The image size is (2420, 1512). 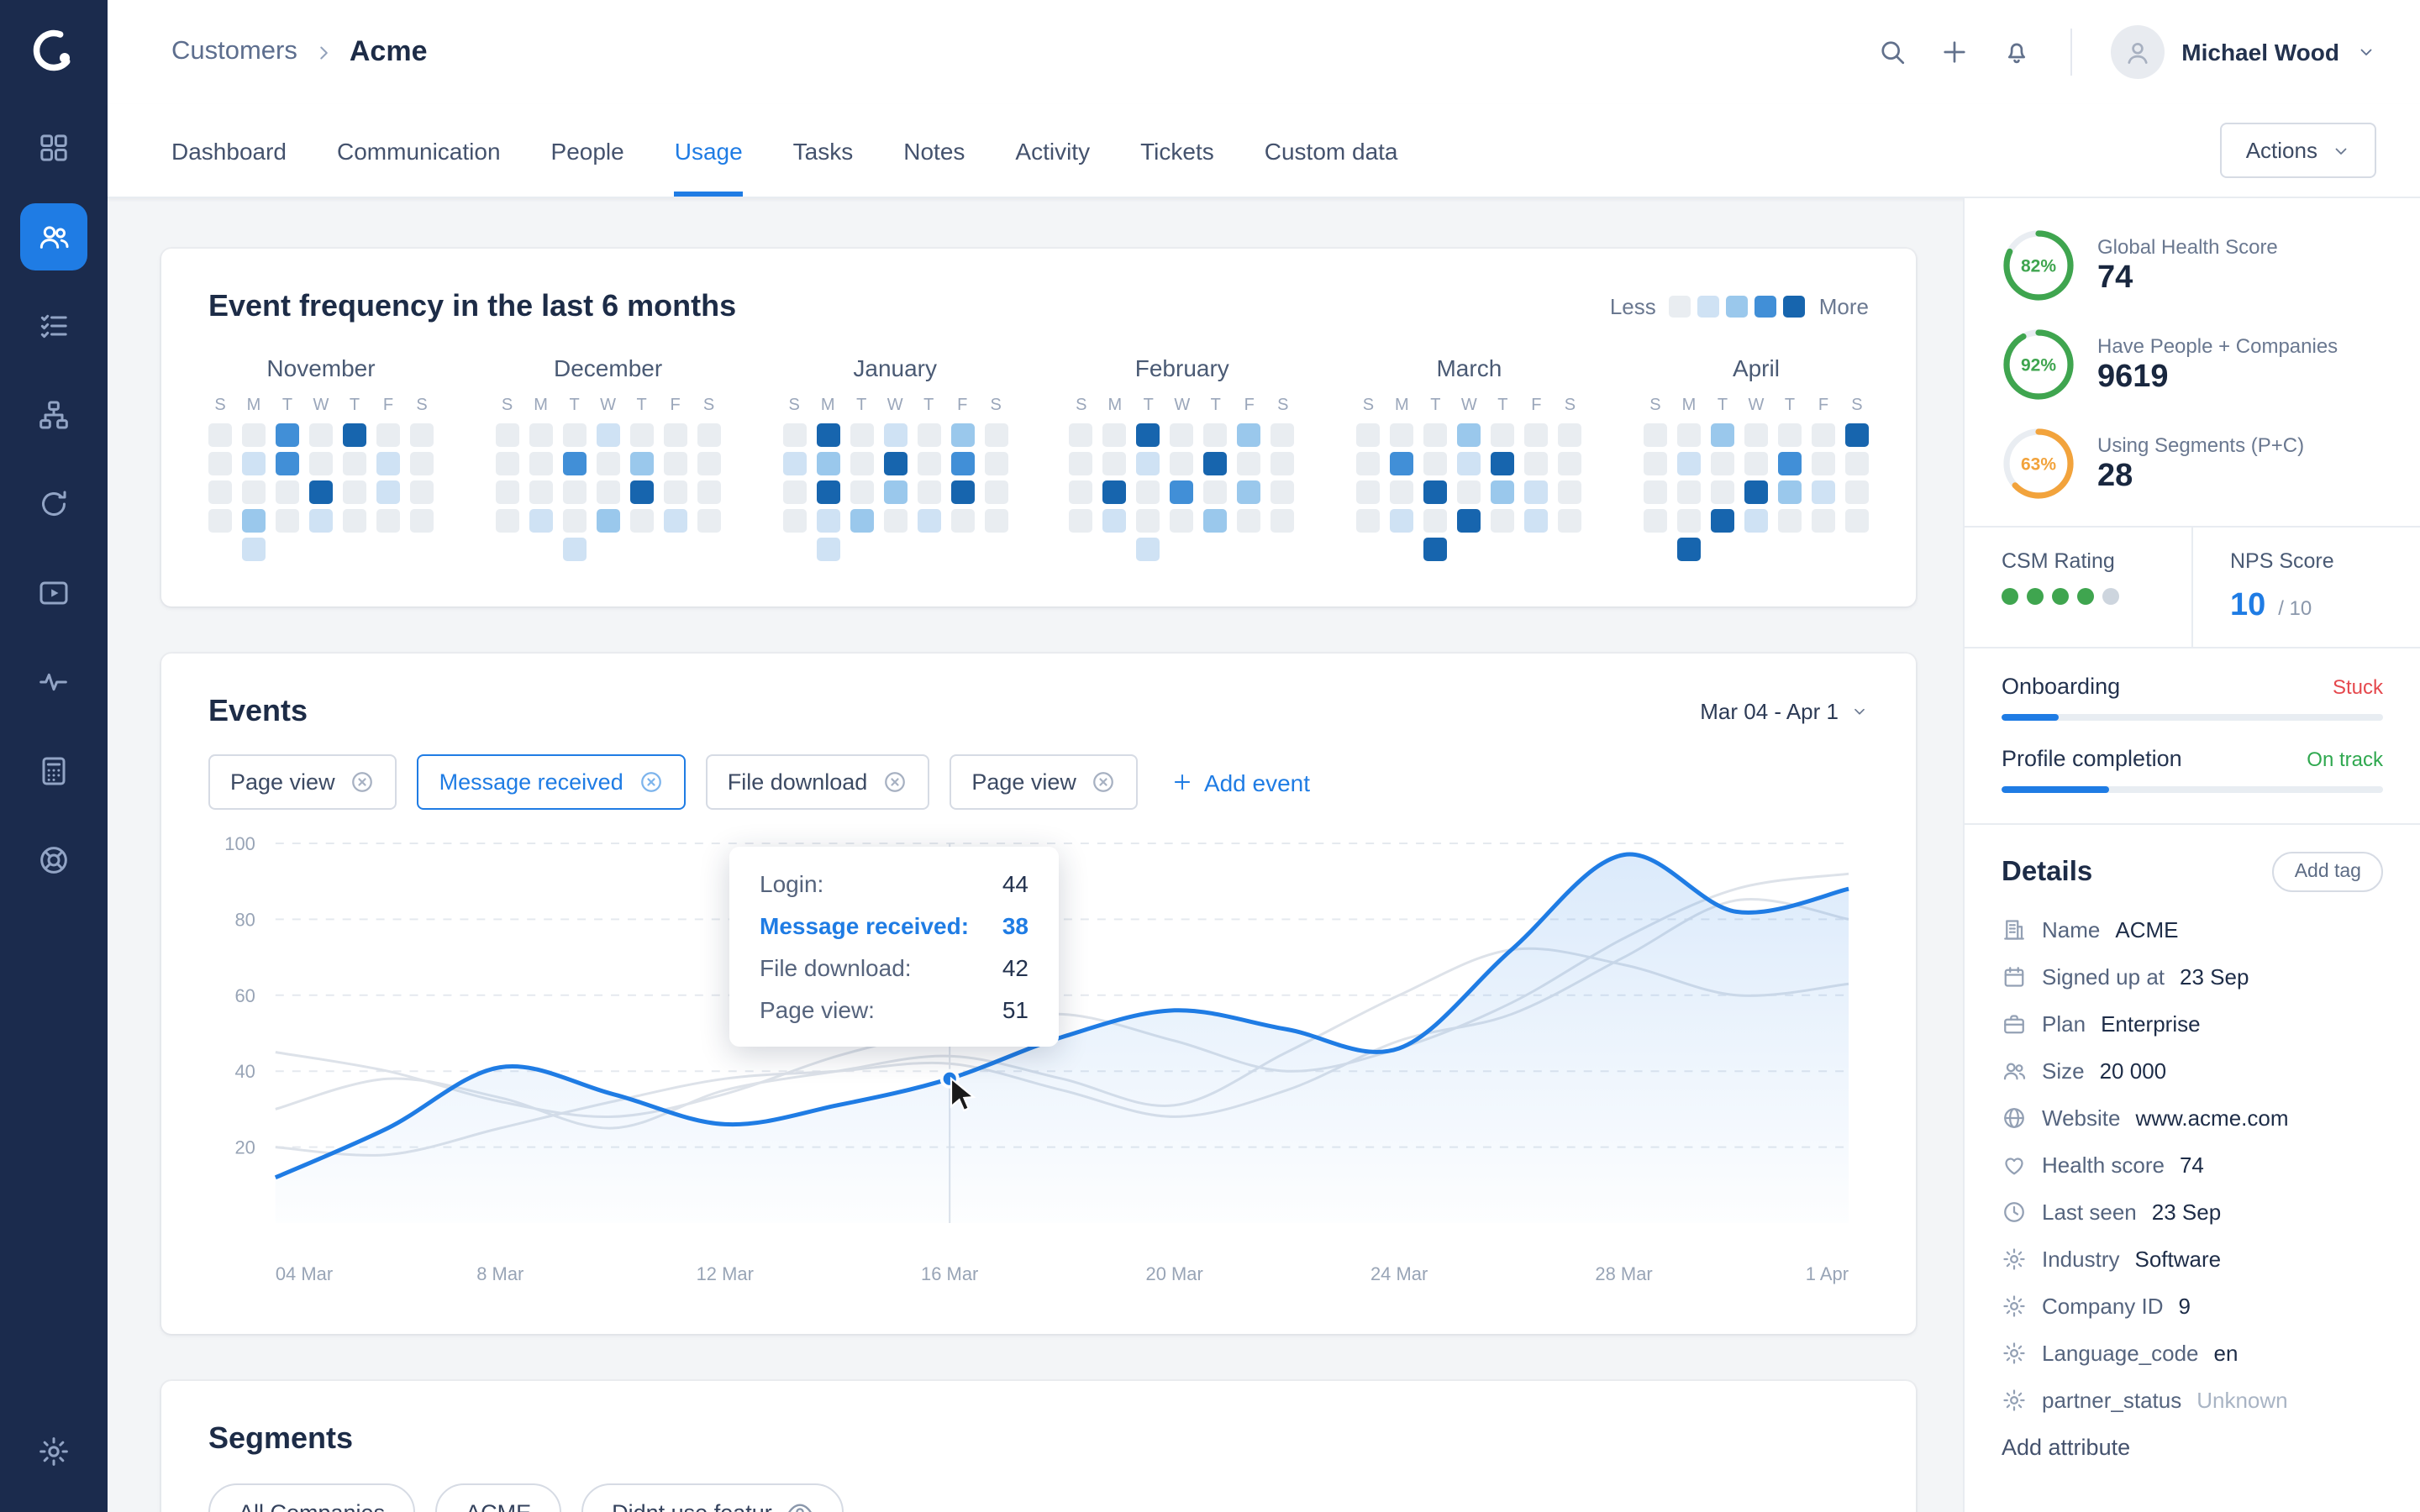 What do you see at coordinates (2014, 977) in the screenshot?
I see `calendar-icon` at bounding box center [2014, 977].